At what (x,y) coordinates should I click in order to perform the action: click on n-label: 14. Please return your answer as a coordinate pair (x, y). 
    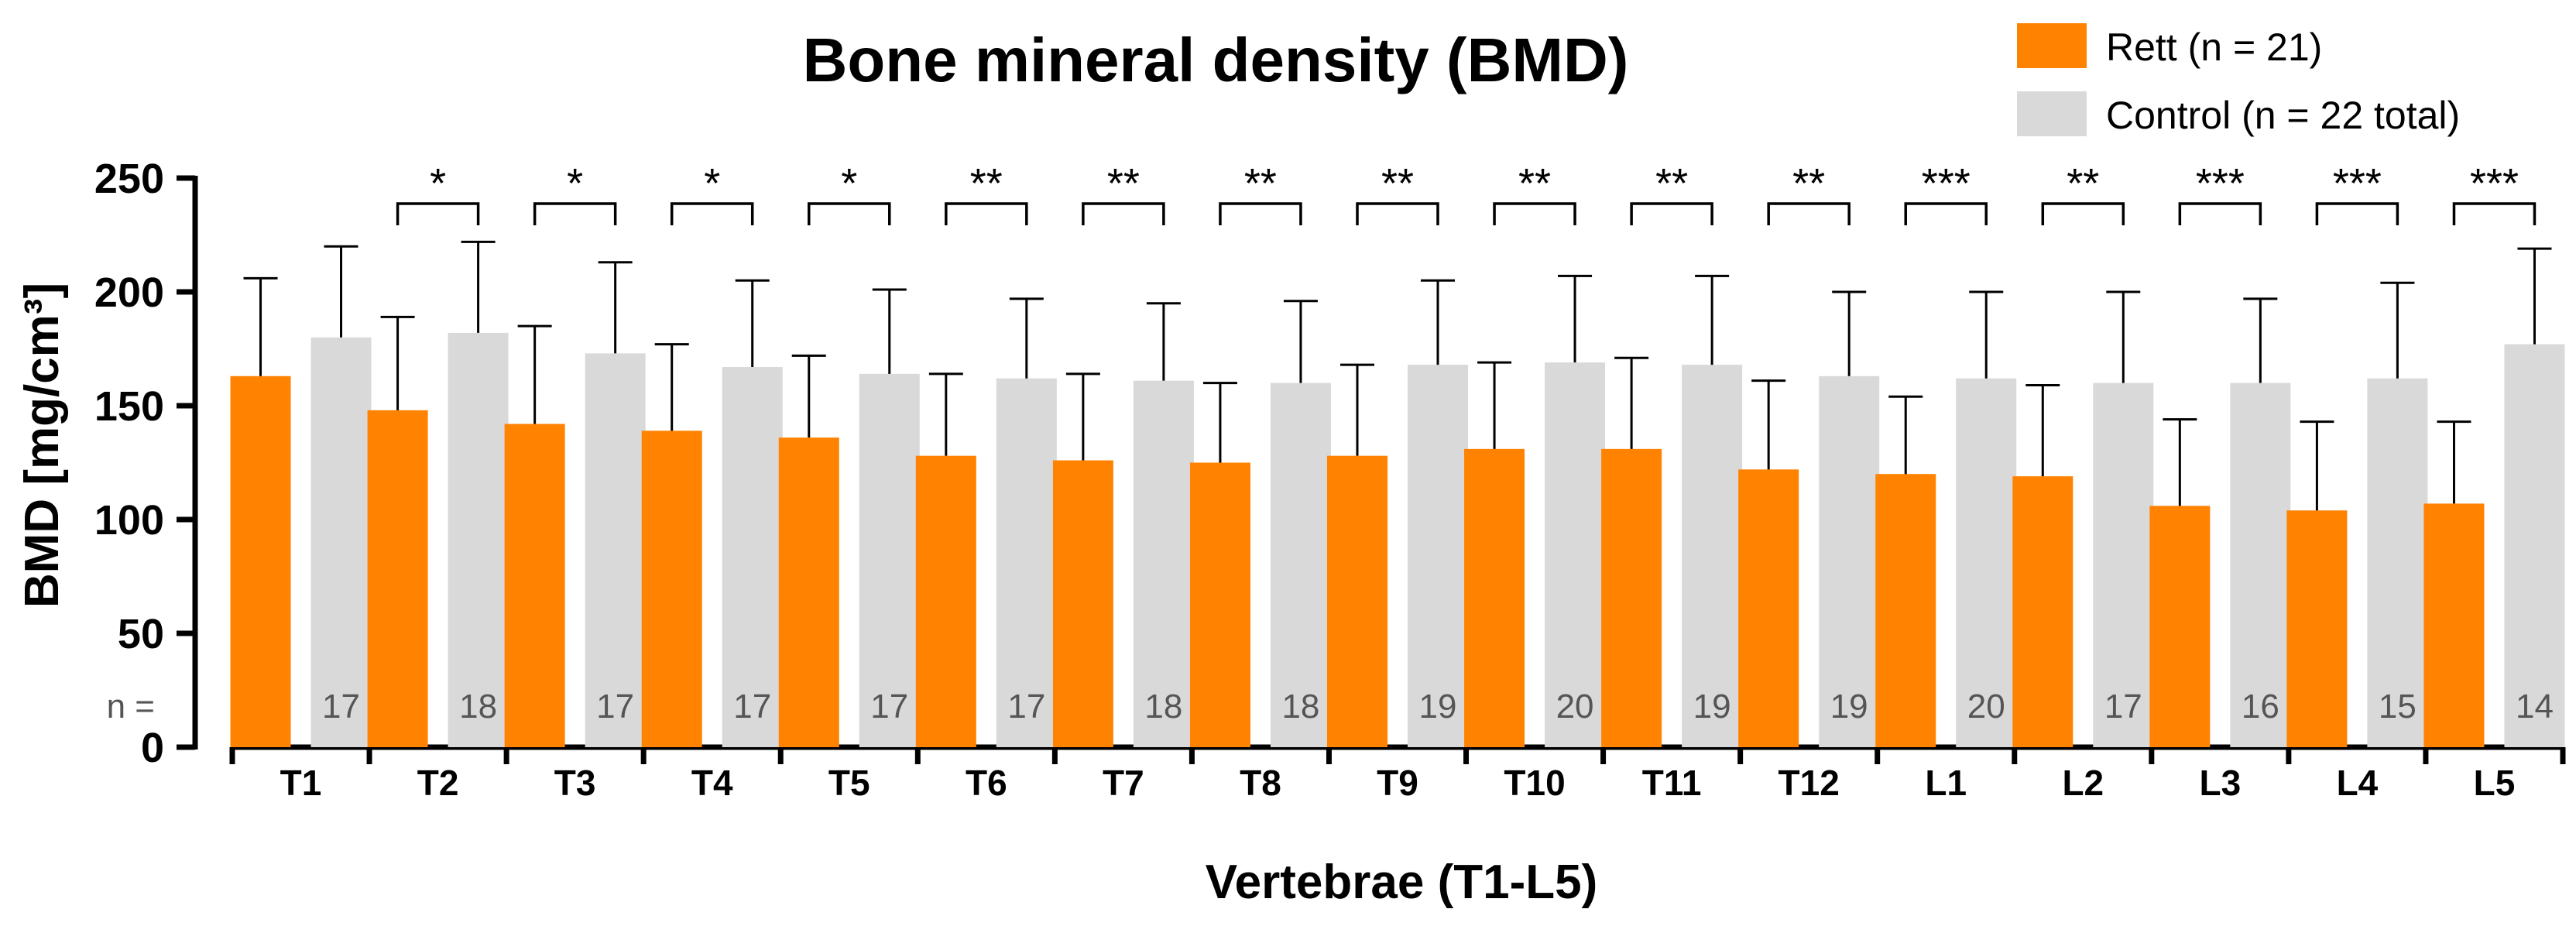
    Looking at the image, I should click on (2535, 706).